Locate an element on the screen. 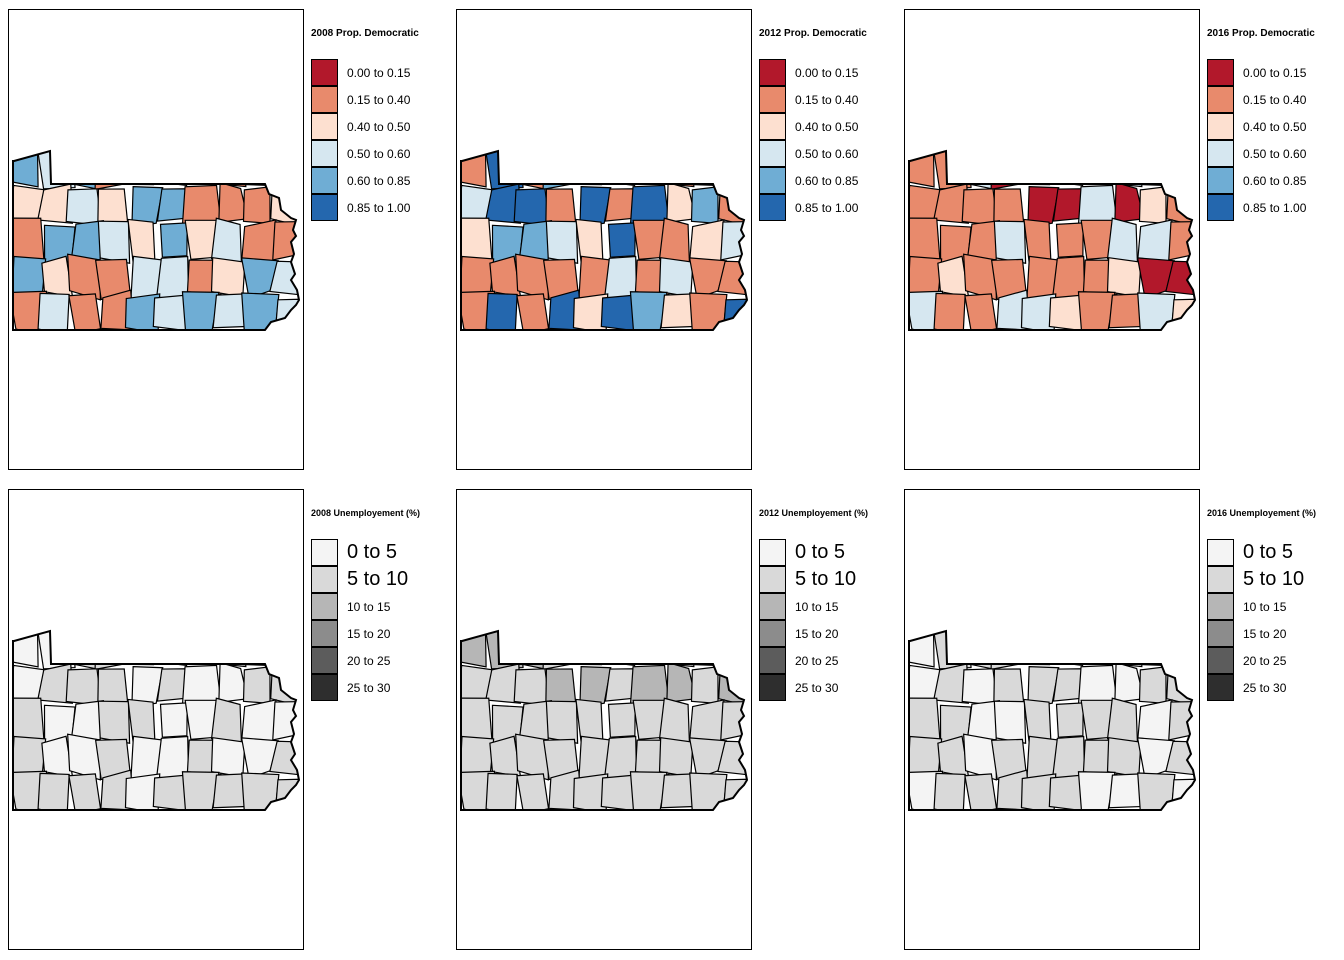 The image size is (1344, 960). legend-item: 10 to 15 is located at coordinates (839, 606).